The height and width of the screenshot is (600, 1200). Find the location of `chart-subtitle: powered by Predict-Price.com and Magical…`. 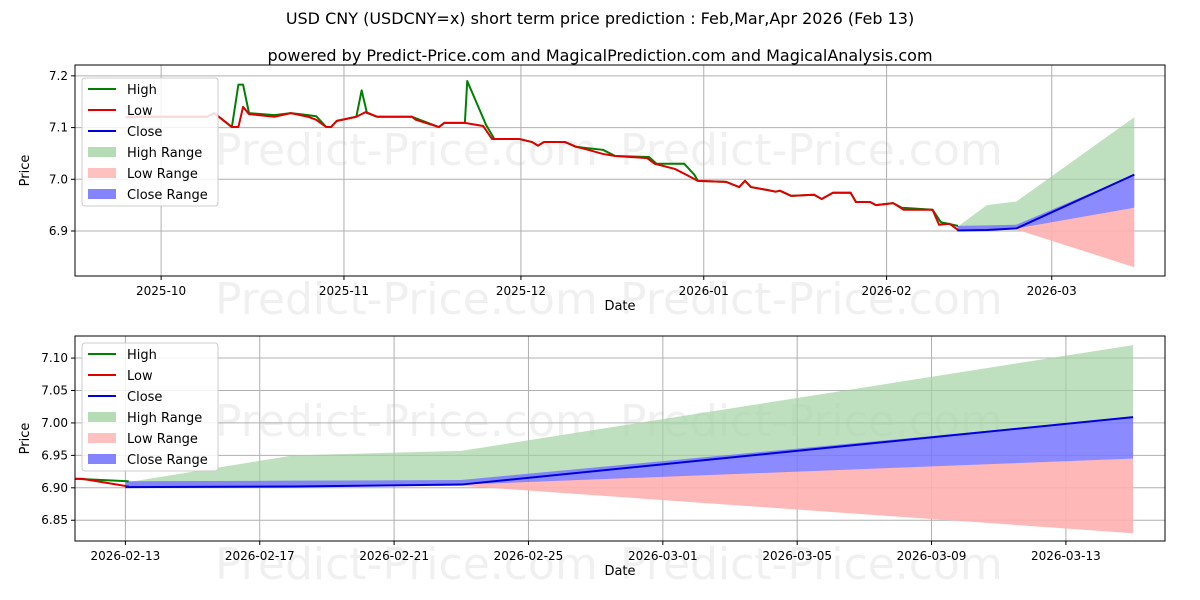

chart-subtitle: powered by Predict-Price.com and Magical… is located at coordinates (600, 55).